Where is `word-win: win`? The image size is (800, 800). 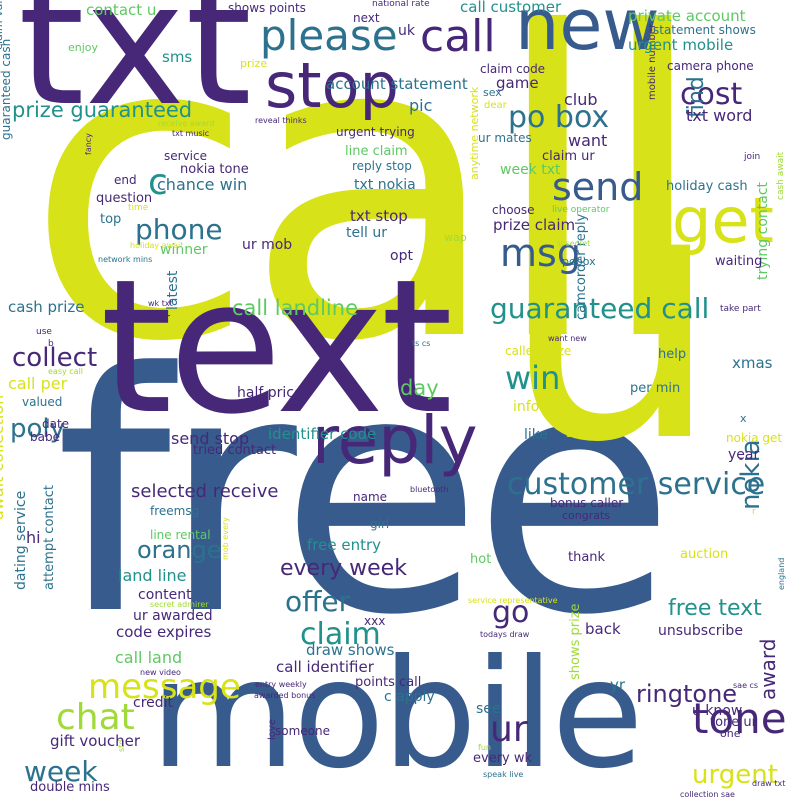 word-win: win is located at coordinates (533, 378).